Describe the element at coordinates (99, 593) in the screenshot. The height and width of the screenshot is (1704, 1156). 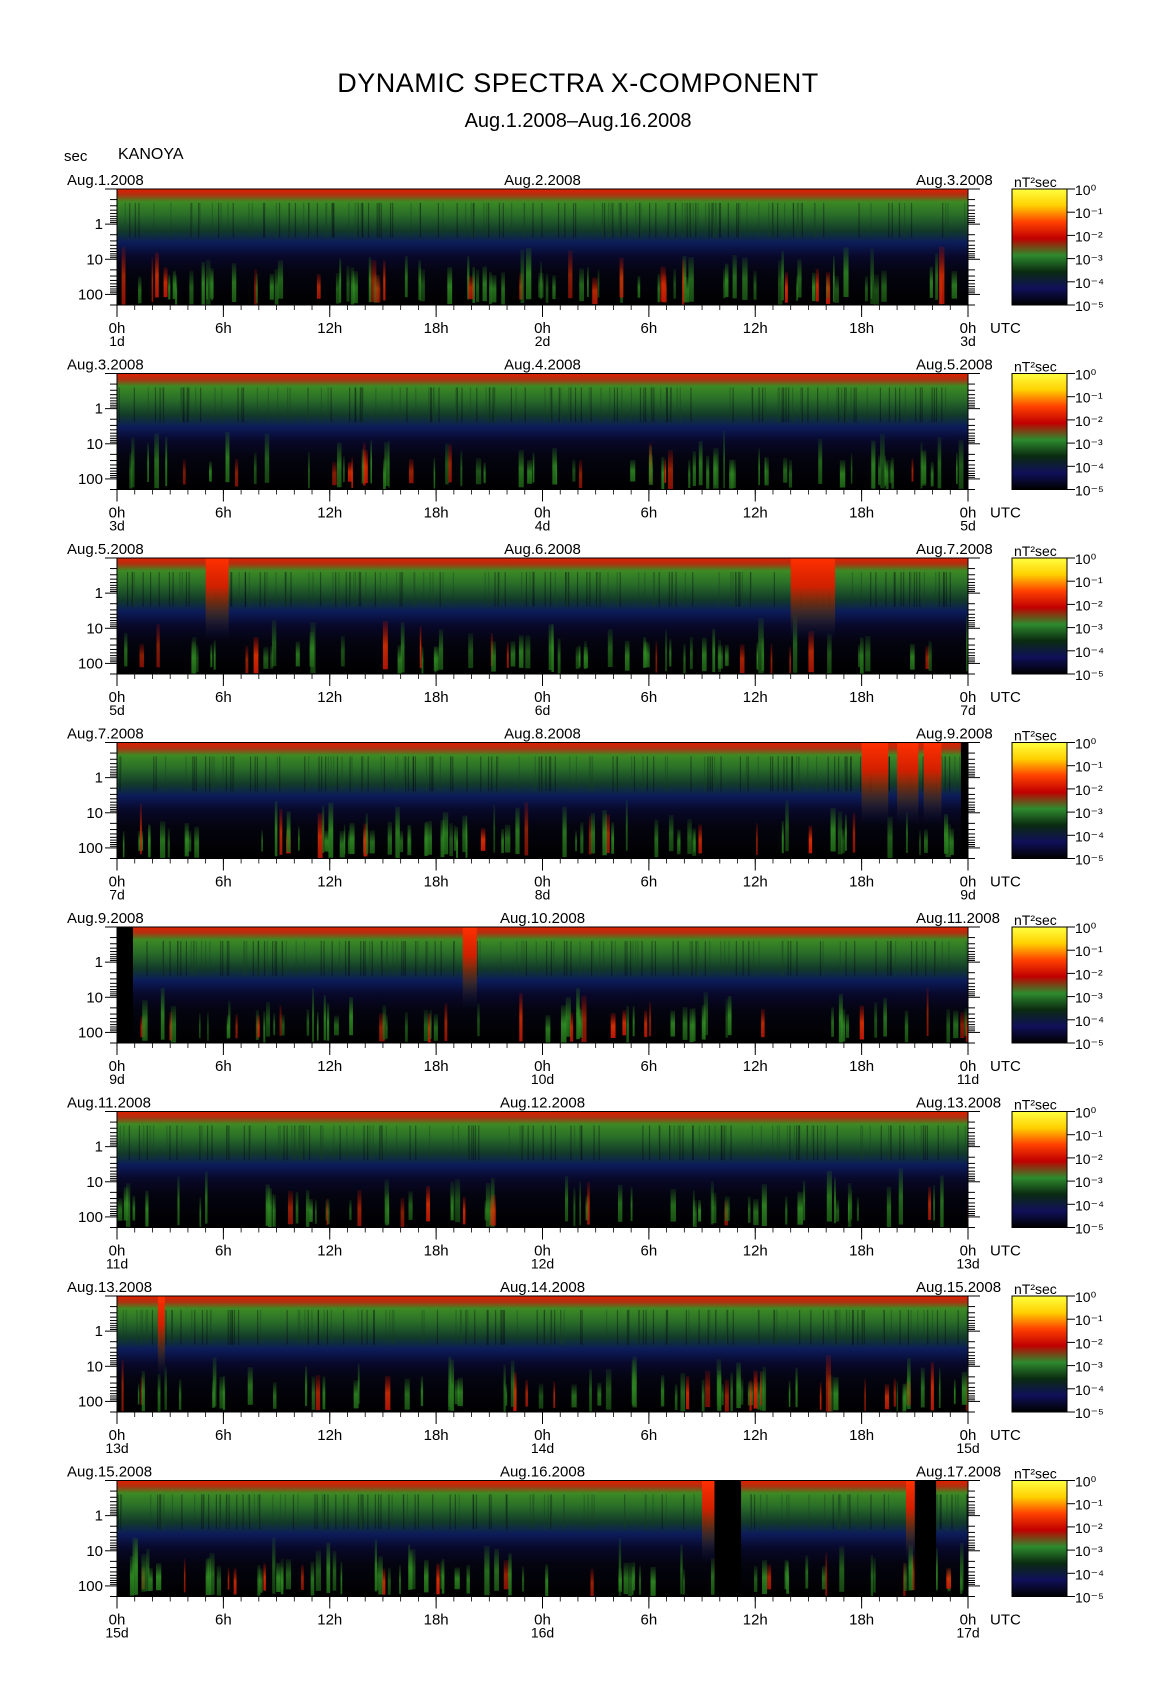
I see `y-tick-label: 1` at that location.